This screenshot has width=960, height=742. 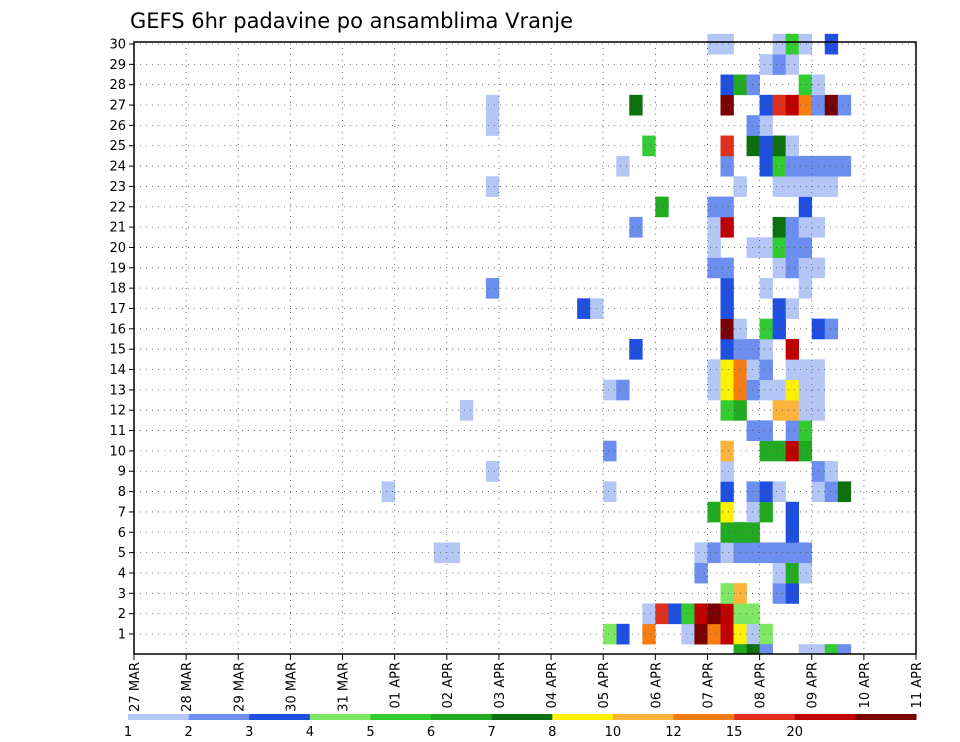 What do you see at coordinates (761, 685) in the screenshot?
I see `x-tick-label: 08 APR` at bounding box center [761, 685].